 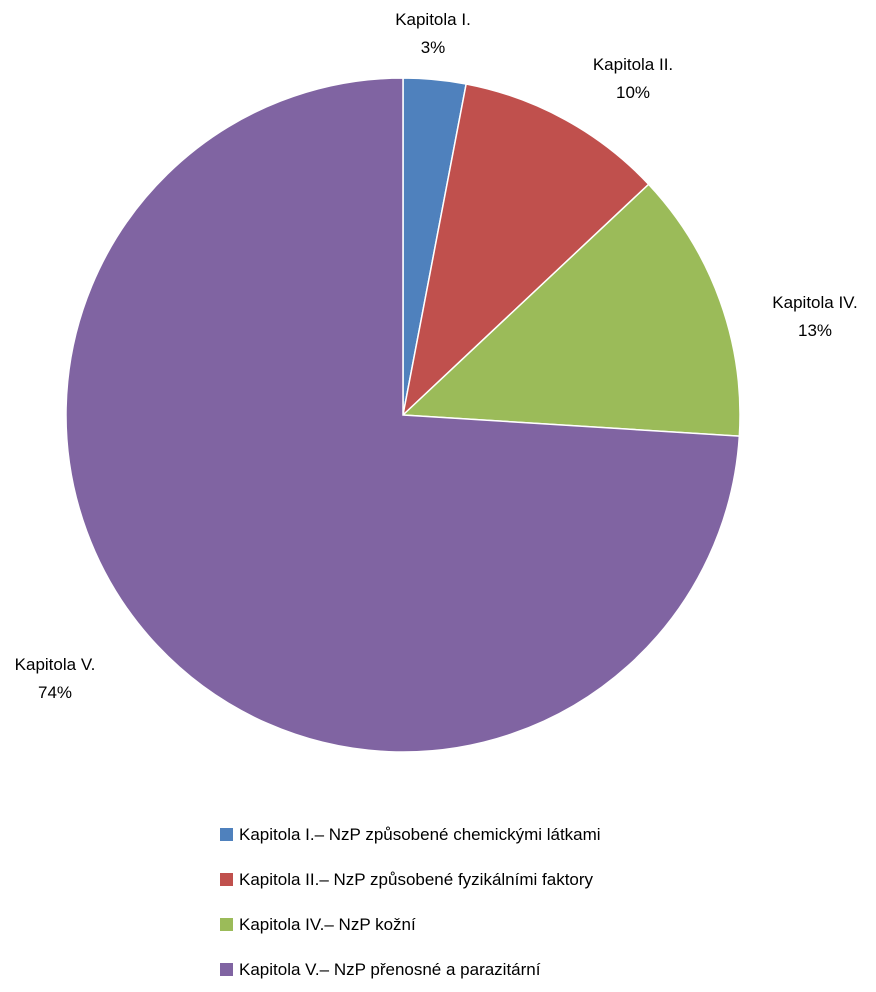 I want to click on data-label-name-2: Kapitola II., so click(x=633, y=64).